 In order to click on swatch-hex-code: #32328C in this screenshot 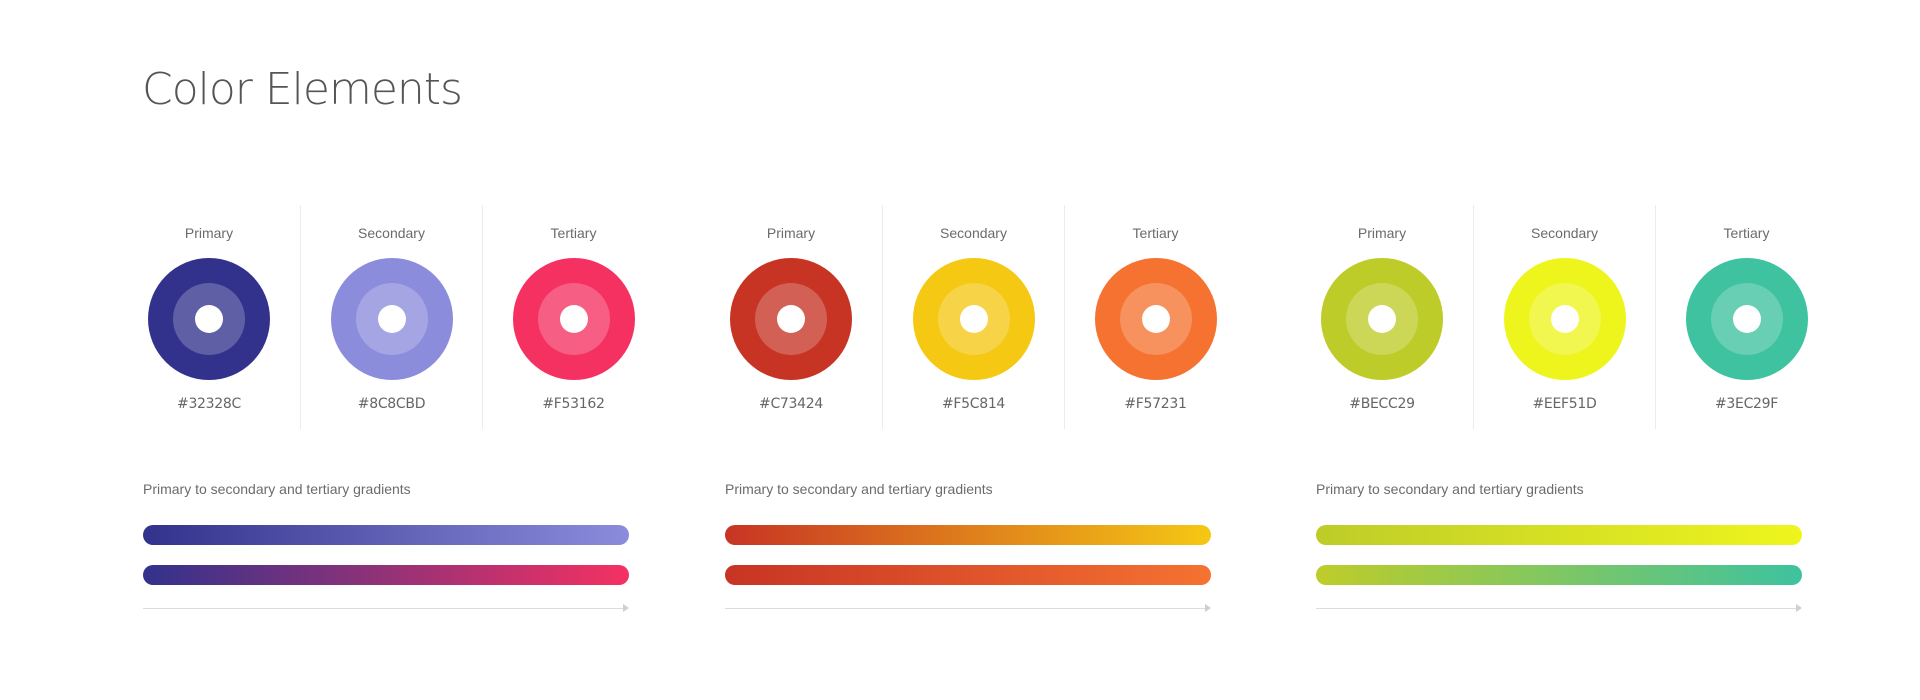, I will do `click(209, 404)`.